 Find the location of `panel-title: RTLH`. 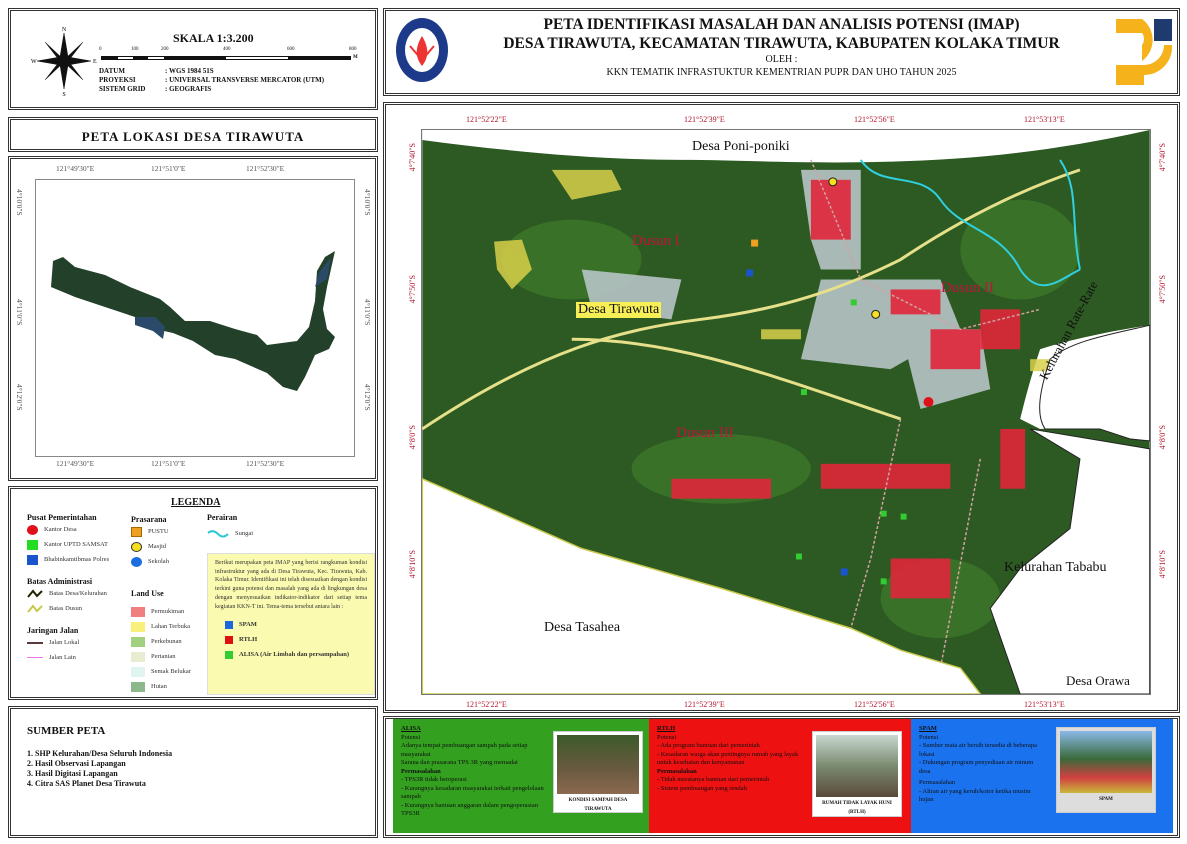

panel-title: RTLH is located at coordinates (666, 728).